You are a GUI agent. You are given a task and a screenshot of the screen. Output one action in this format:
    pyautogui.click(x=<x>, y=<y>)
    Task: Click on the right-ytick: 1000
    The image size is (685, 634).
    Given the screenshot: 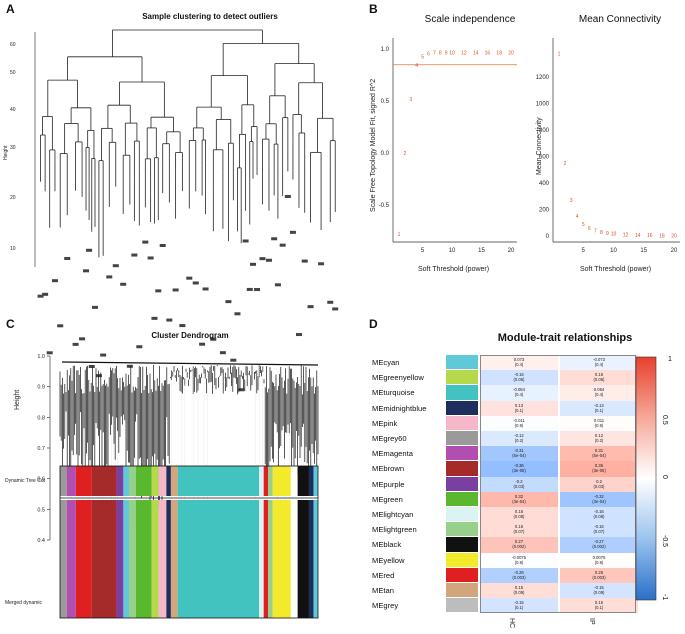 What is the action you would take?
    pyautogui.click(x=543, y=105)
    